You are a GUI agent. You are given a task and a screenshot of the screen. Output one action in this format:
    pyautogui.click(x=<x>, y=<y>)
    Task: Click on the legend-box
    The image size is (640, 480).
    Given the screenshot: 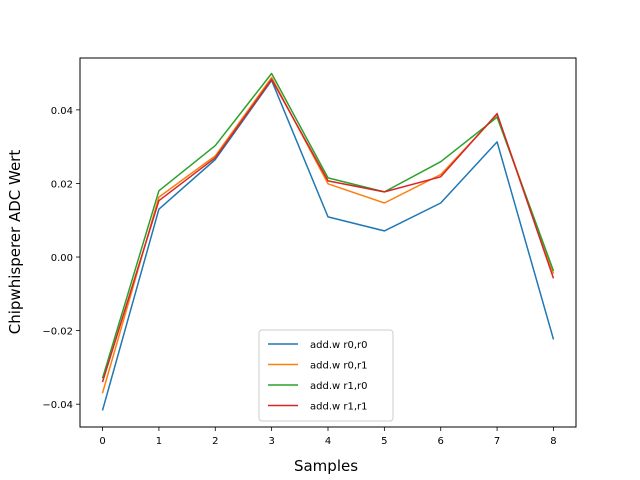 What is the action you would take?
    pyautogui.click(x=326, y=375)
    